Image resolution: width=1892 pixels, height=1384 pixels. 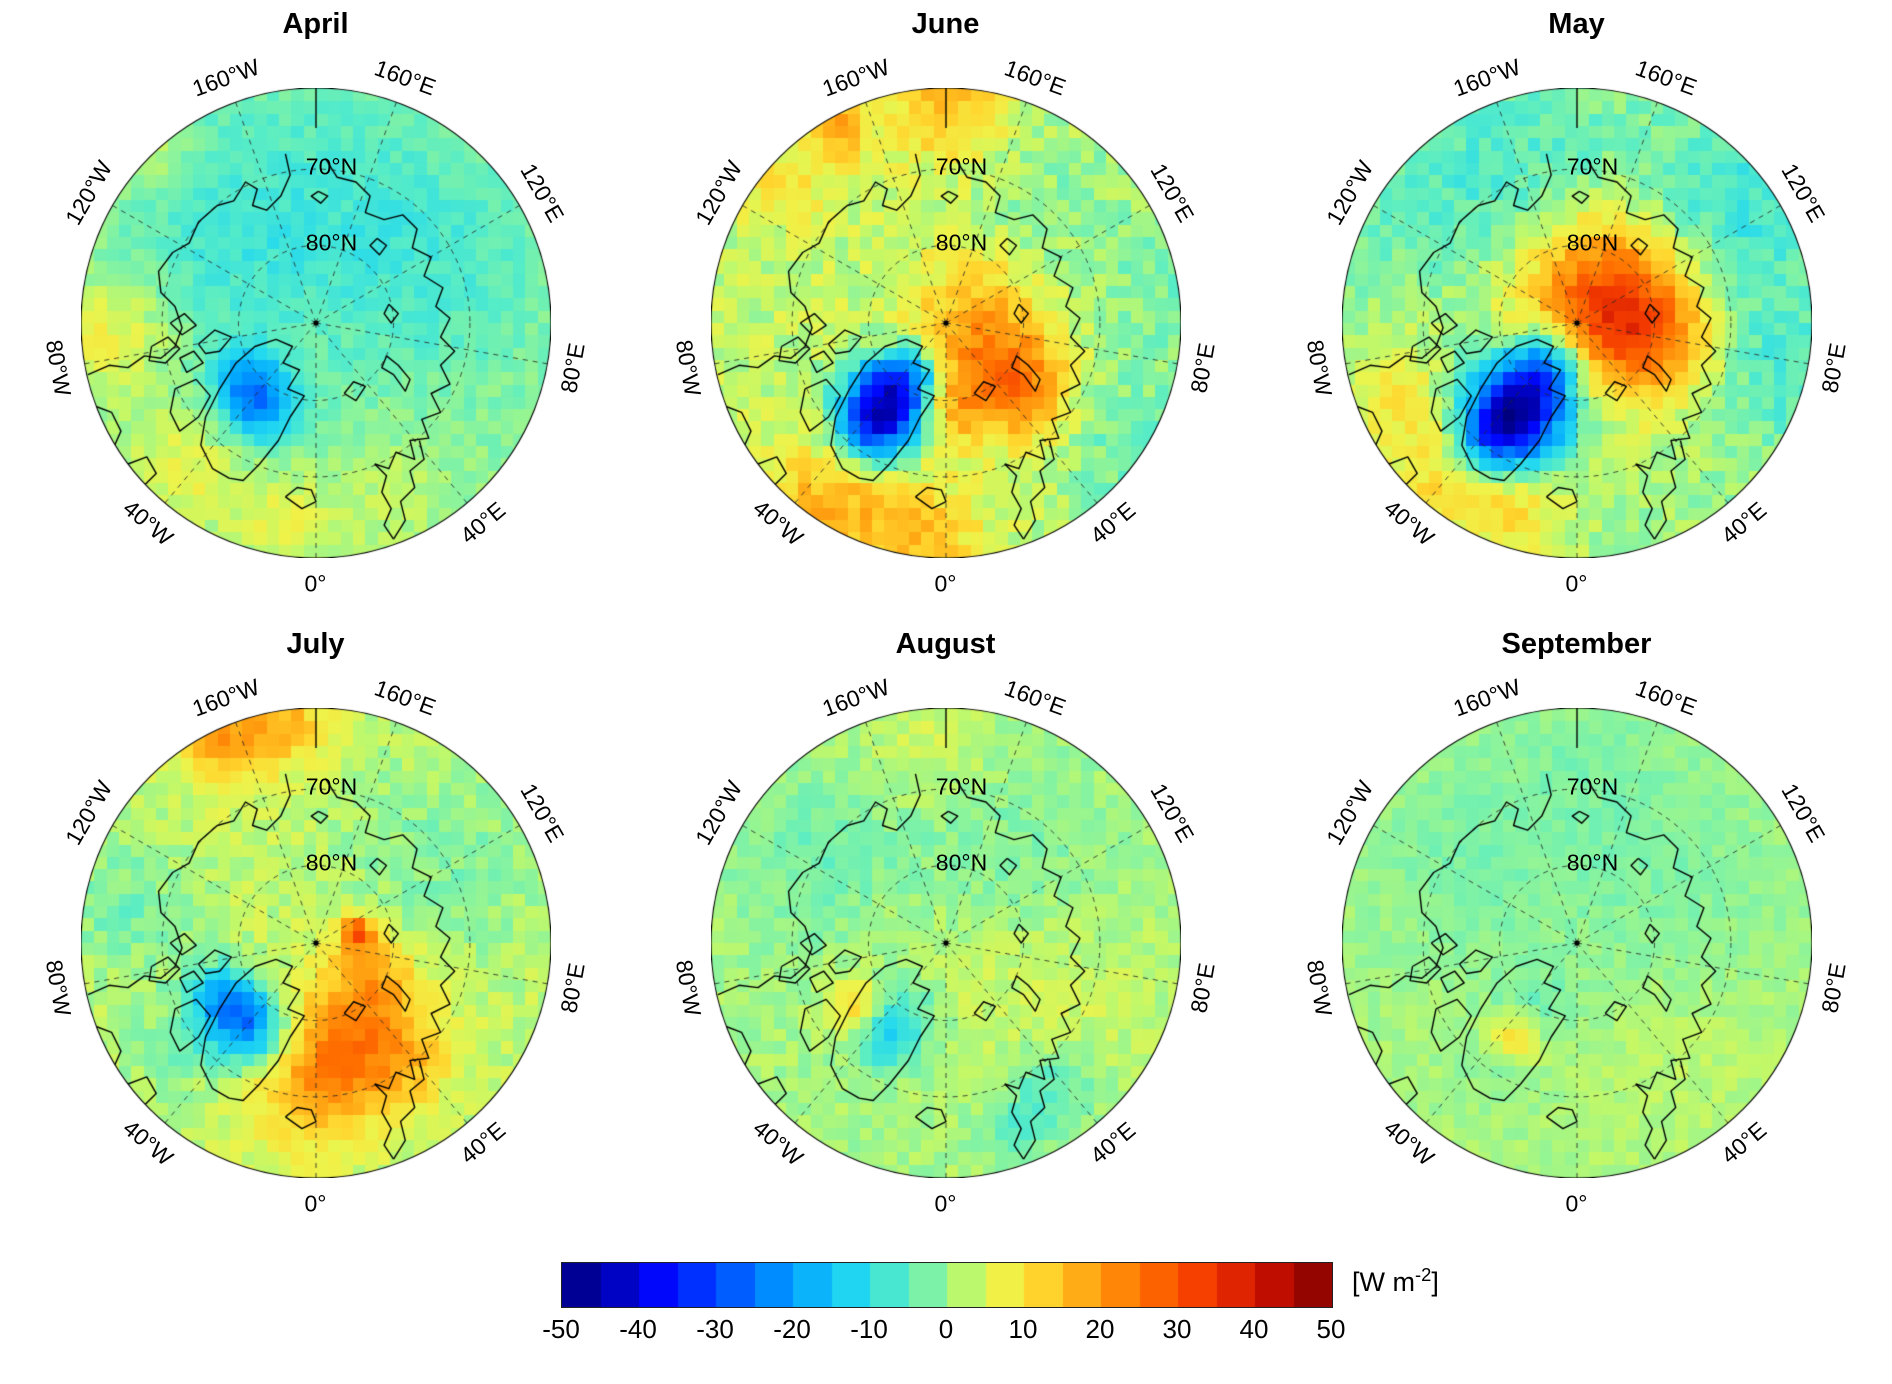 I want to click on colorbar-tick--10: -10, so click(x=869, y=1329).